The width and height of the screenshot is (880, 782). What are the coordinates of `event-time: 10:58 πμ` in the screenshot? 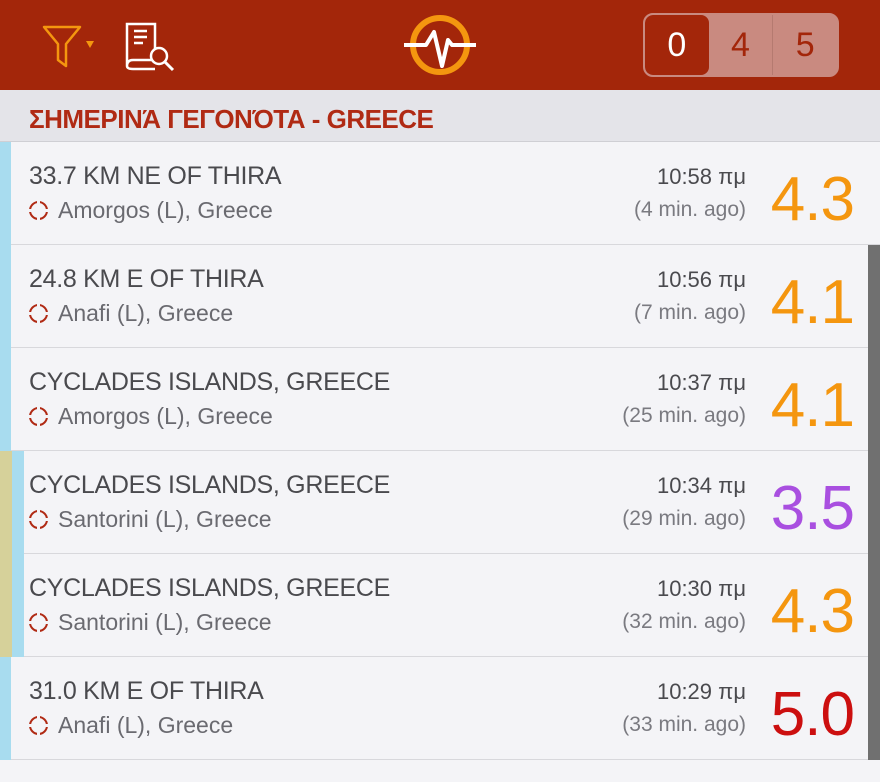 It's located at (701, 176).